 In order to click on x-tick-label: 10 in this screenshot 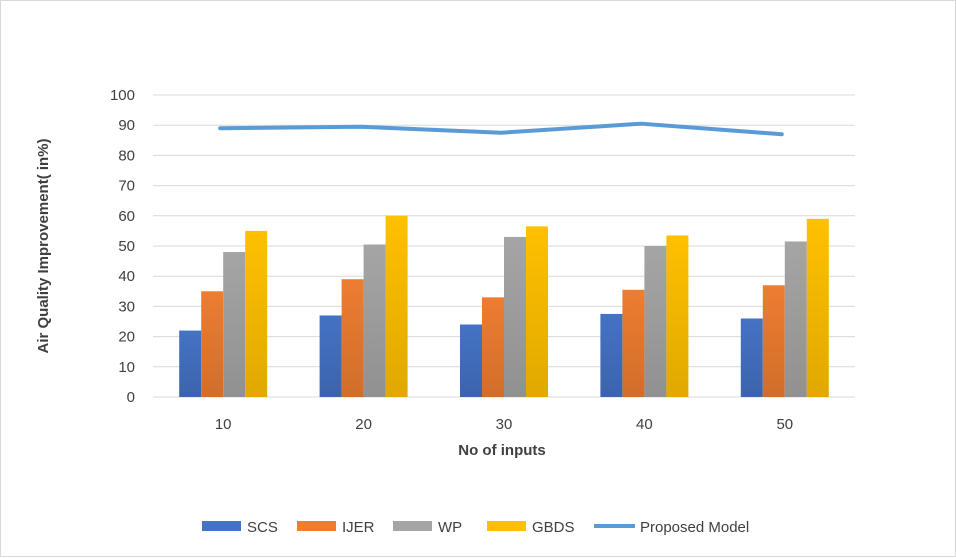, I will do `click(223, 424)`.